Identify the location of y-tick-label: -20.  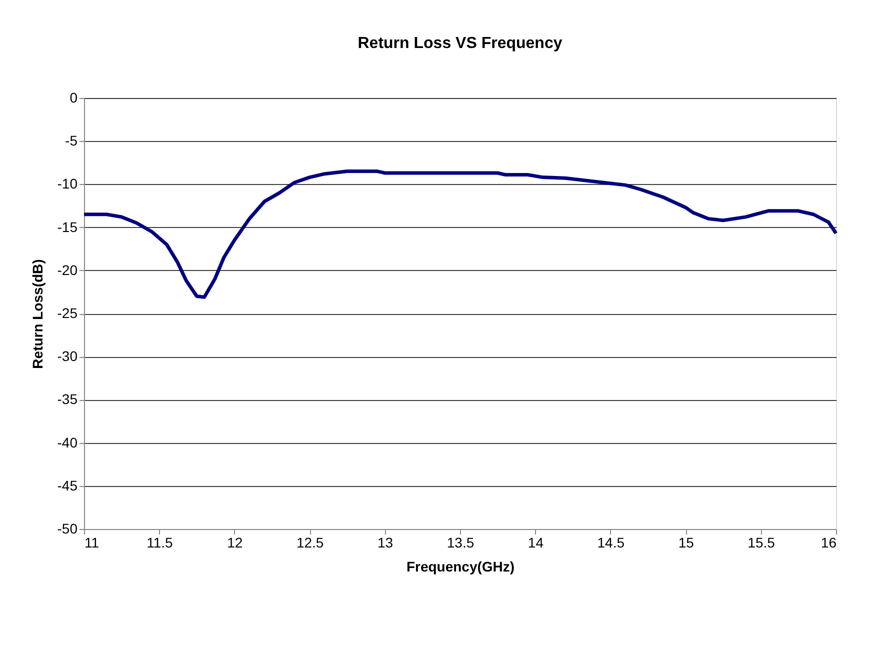
(67, 270).